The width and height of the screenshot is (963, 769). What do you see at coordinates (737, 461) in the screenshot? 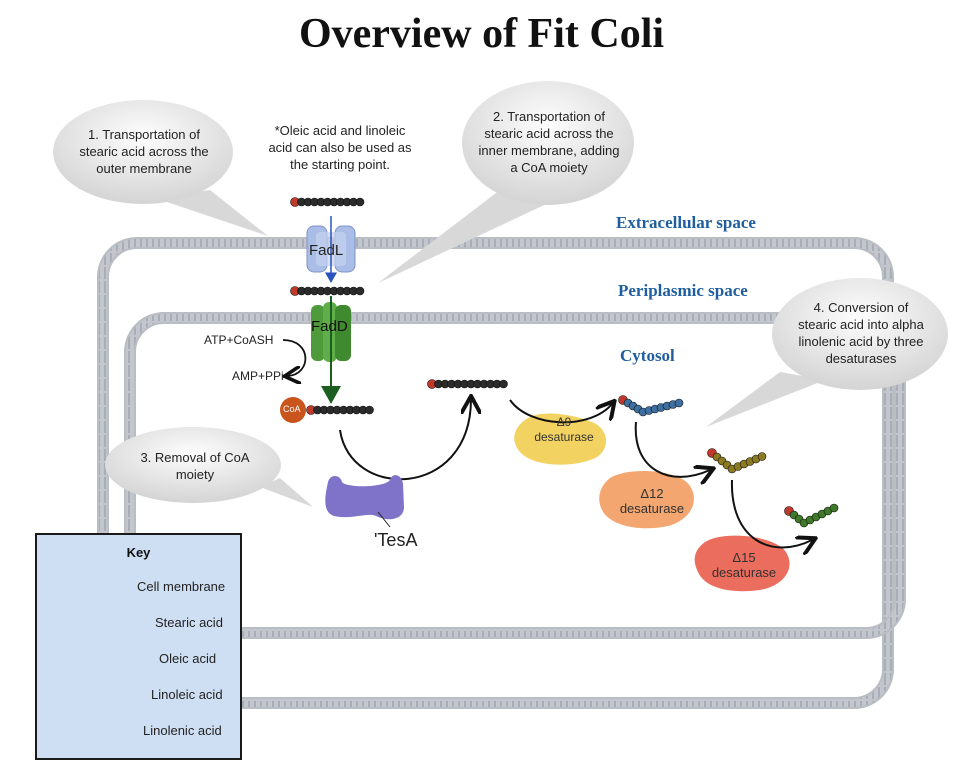
I see `linoleic-acid-molecule` at bounding box center [737, 461].